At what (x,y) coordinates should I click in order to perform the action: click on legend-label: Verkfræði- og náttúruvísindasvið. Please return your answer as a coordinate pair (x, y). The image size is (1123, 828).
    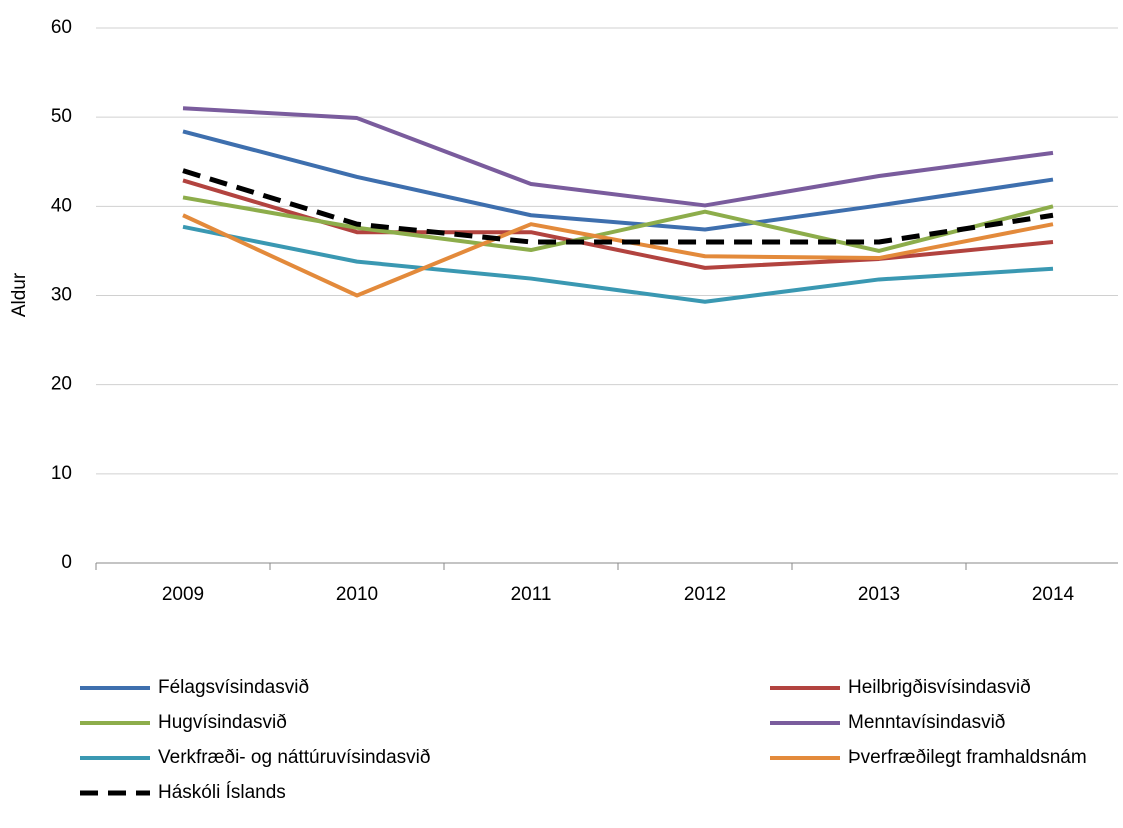
    Looking at the image, I should click on (294, 757).